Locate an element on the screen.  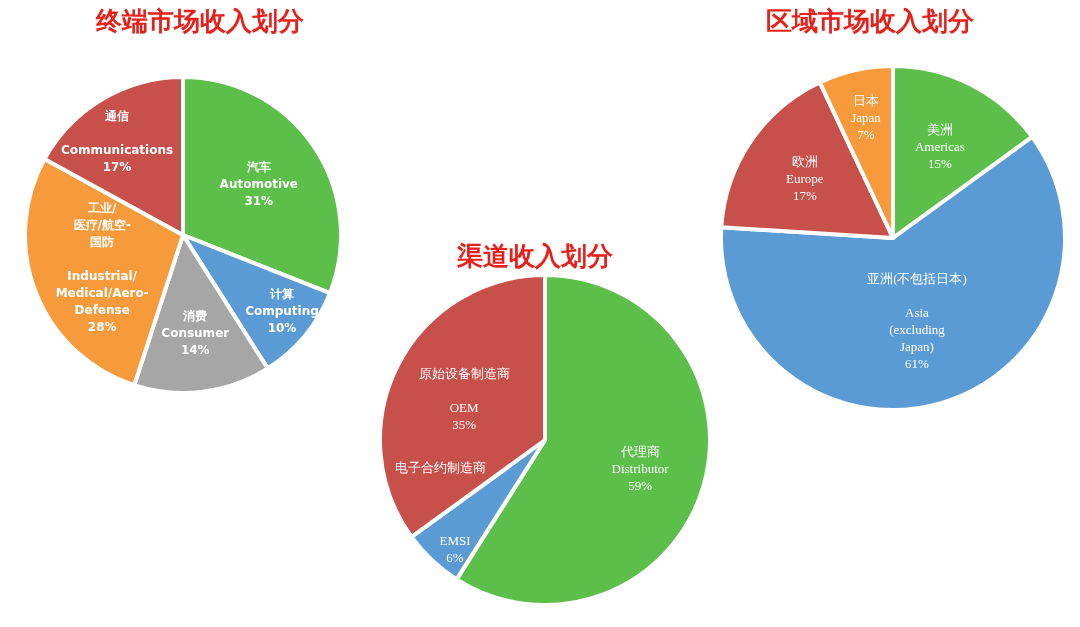
title: 区域市场收入划分 is located at coordinates (870, 21).